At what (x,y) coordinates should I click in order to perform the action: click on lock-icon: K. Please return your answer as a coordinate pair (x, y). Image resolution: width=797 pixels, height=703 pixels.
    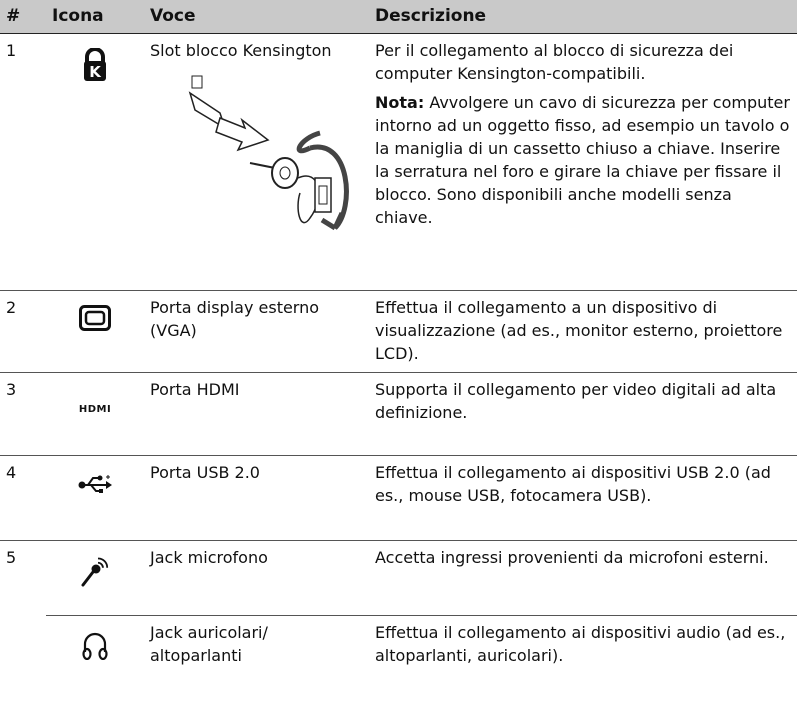
    Looking at the image, I should click on (95, 63).